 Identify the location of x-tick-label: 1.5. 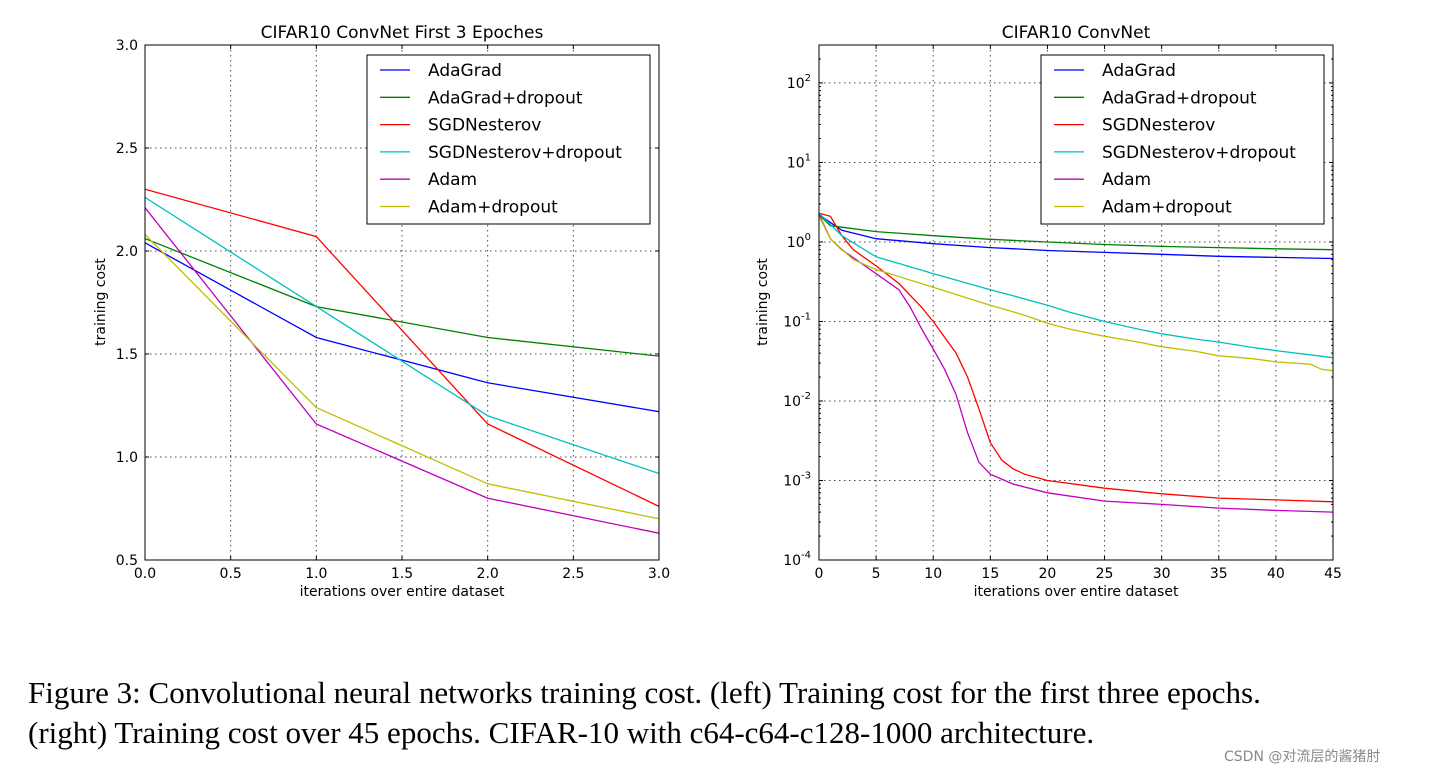
(402, 574).